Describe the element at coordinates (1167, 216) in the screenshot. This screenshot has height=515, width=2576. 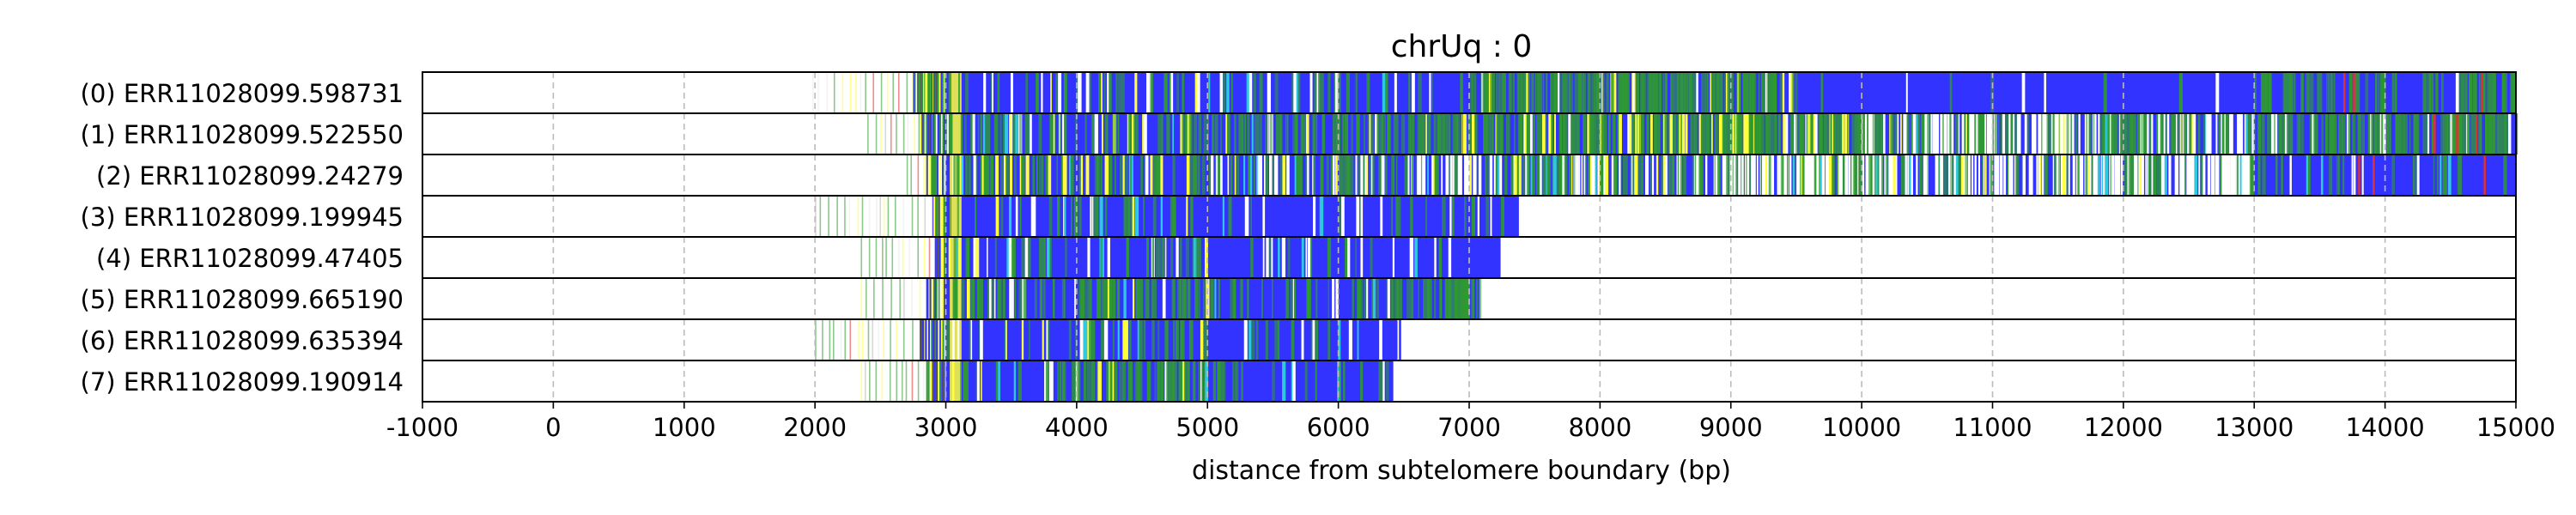
I see `read-track` at that location.